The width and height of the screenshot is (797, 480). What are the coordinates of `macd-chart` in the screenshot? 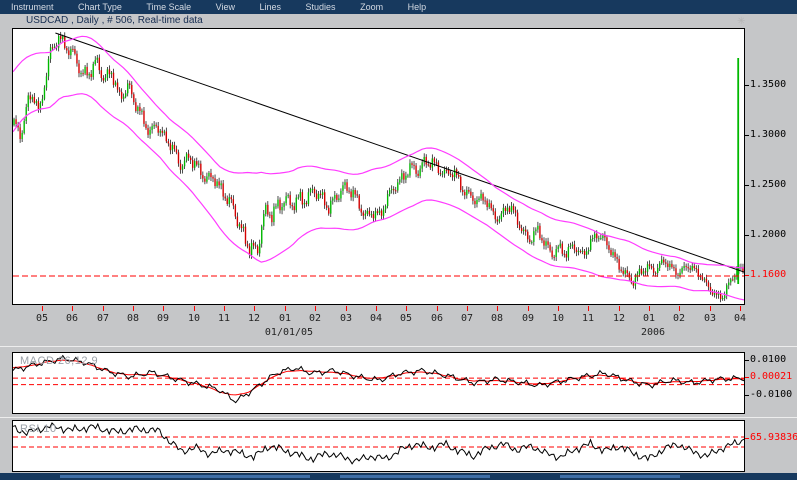 It's located at (378, 379).